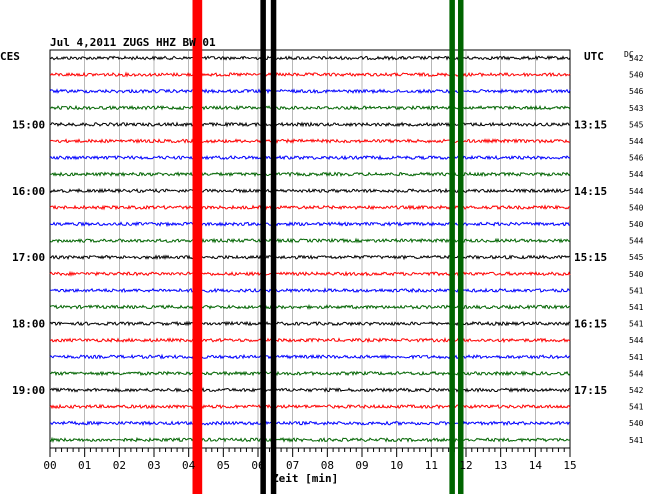 This screenshot has width=650, height=494. What do you see at coordinates (28, 324) in the screenshot?
I see `left-hour-label: 18:00` at bounding box center [28, 324].